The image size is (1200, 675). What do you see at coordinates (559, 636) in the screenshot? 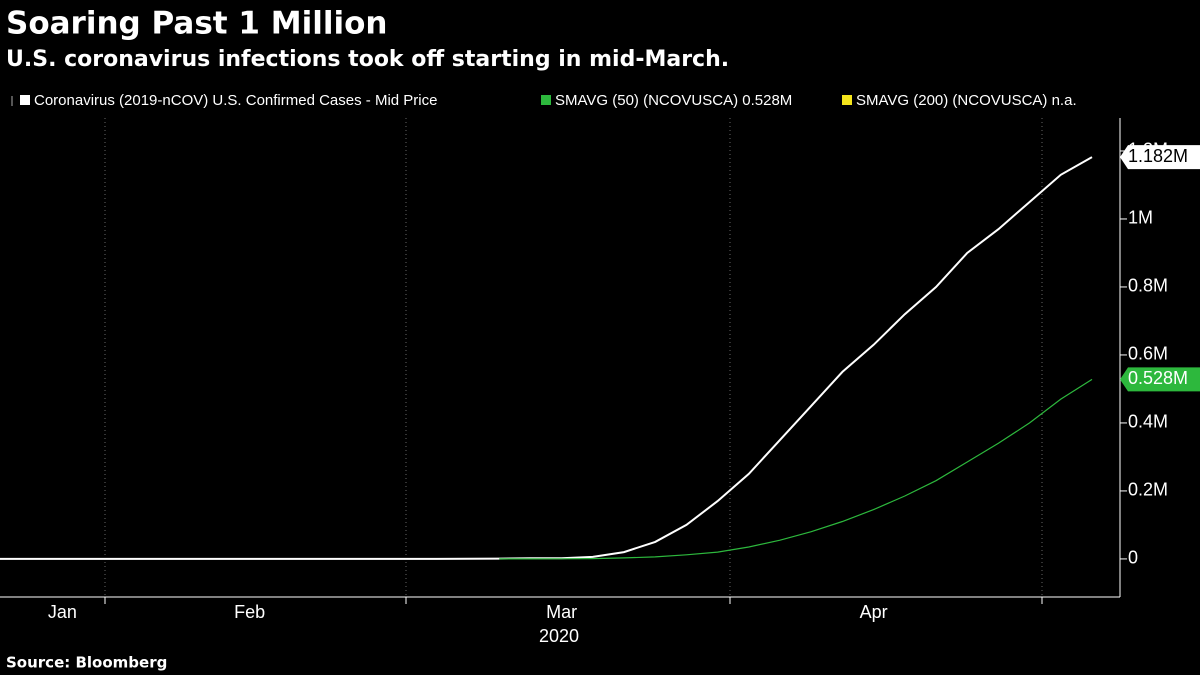
I see `x-year-label: 2020` at bounding box center [559, 636].